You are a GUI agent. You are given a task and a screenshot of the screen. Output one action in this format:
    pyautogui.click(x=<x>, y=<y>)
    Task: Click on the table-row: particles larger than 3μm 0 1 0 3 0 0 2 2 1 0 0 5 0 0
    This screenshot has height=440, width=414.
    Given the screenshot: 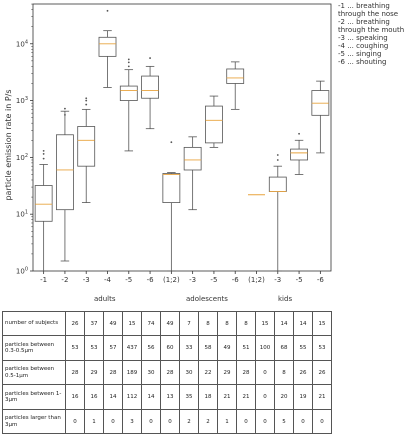 What is the action you would take?
    pyautogui.click(x=167, y=421)
    